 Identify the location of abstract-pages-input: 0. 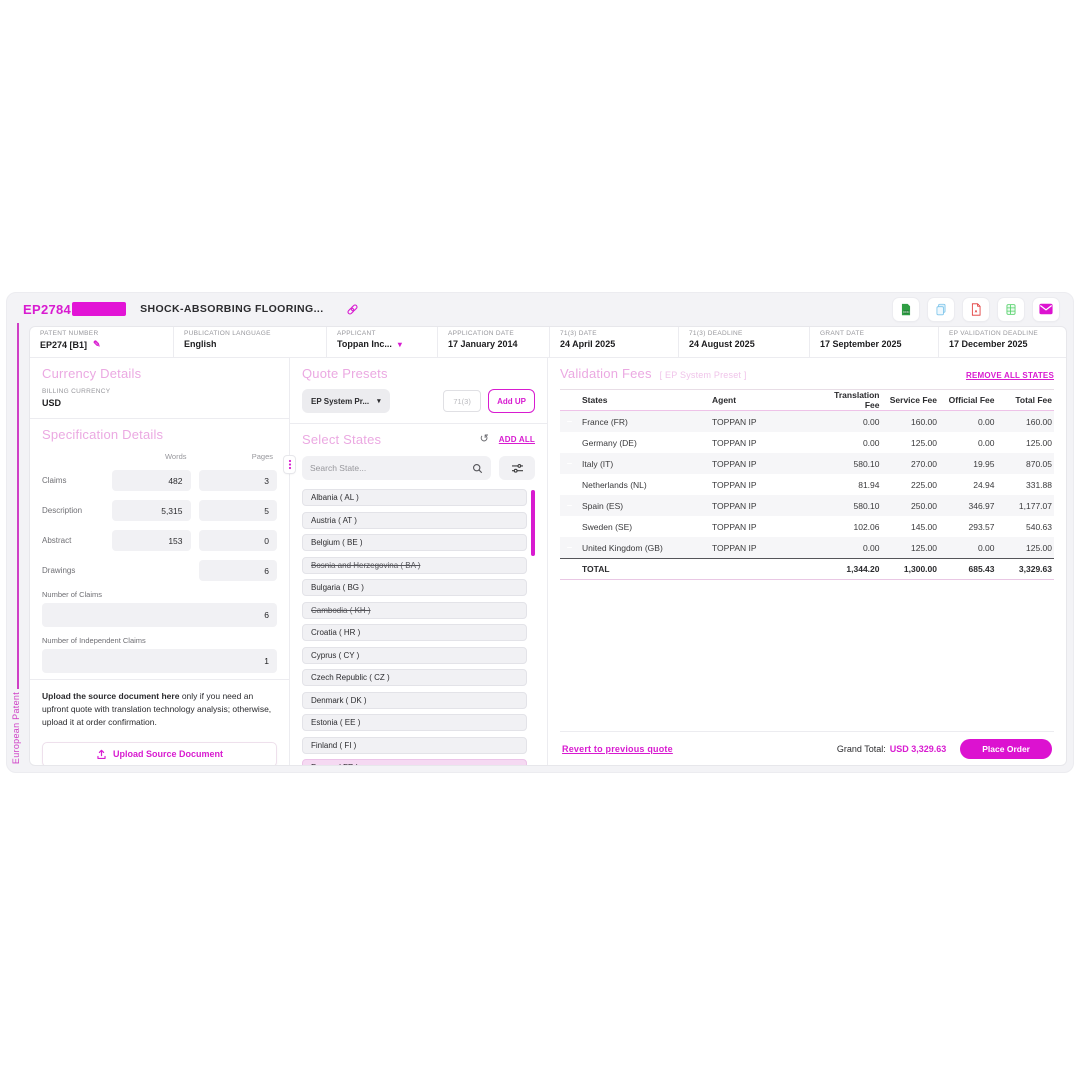
(237, 540).